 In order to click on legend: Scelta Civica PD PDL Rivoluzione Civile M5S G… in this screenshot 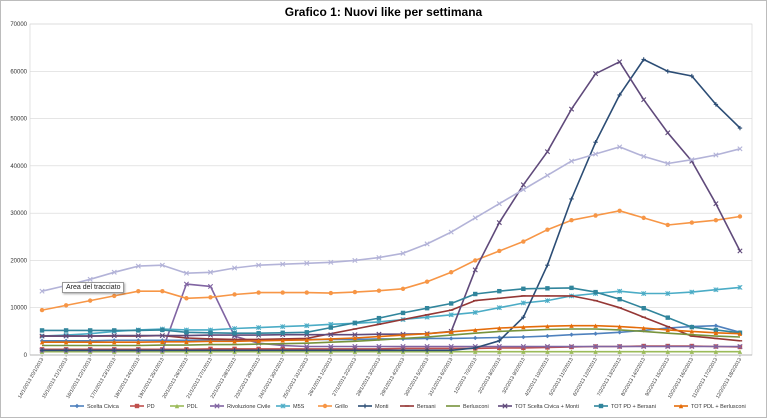, I will do `click(408, 406)`.